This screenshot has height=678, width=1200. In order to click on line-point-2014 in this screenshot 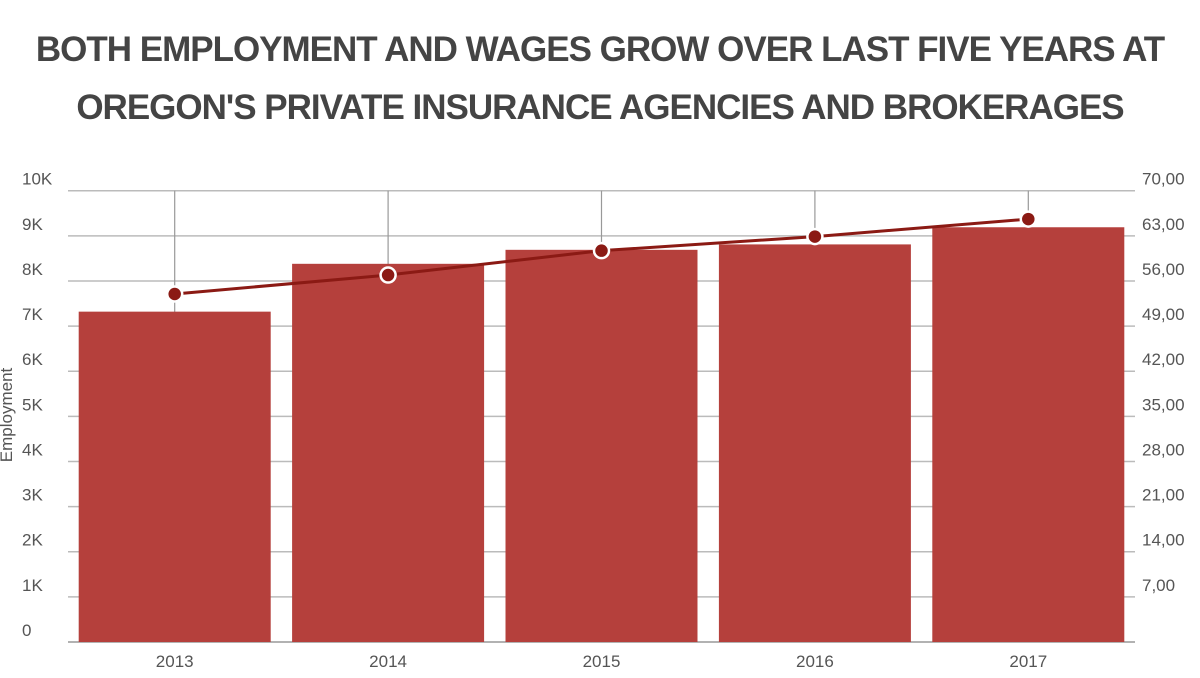, I will do `click(388, 275)`.